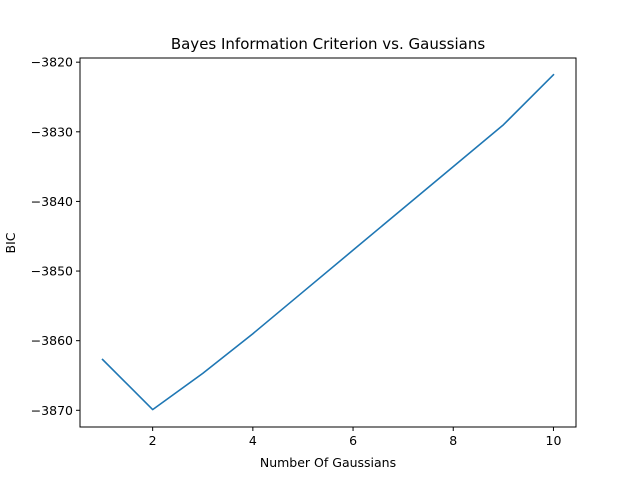  I want to click on x-axis-label: Number Of Gaussians, so click(328, 462).